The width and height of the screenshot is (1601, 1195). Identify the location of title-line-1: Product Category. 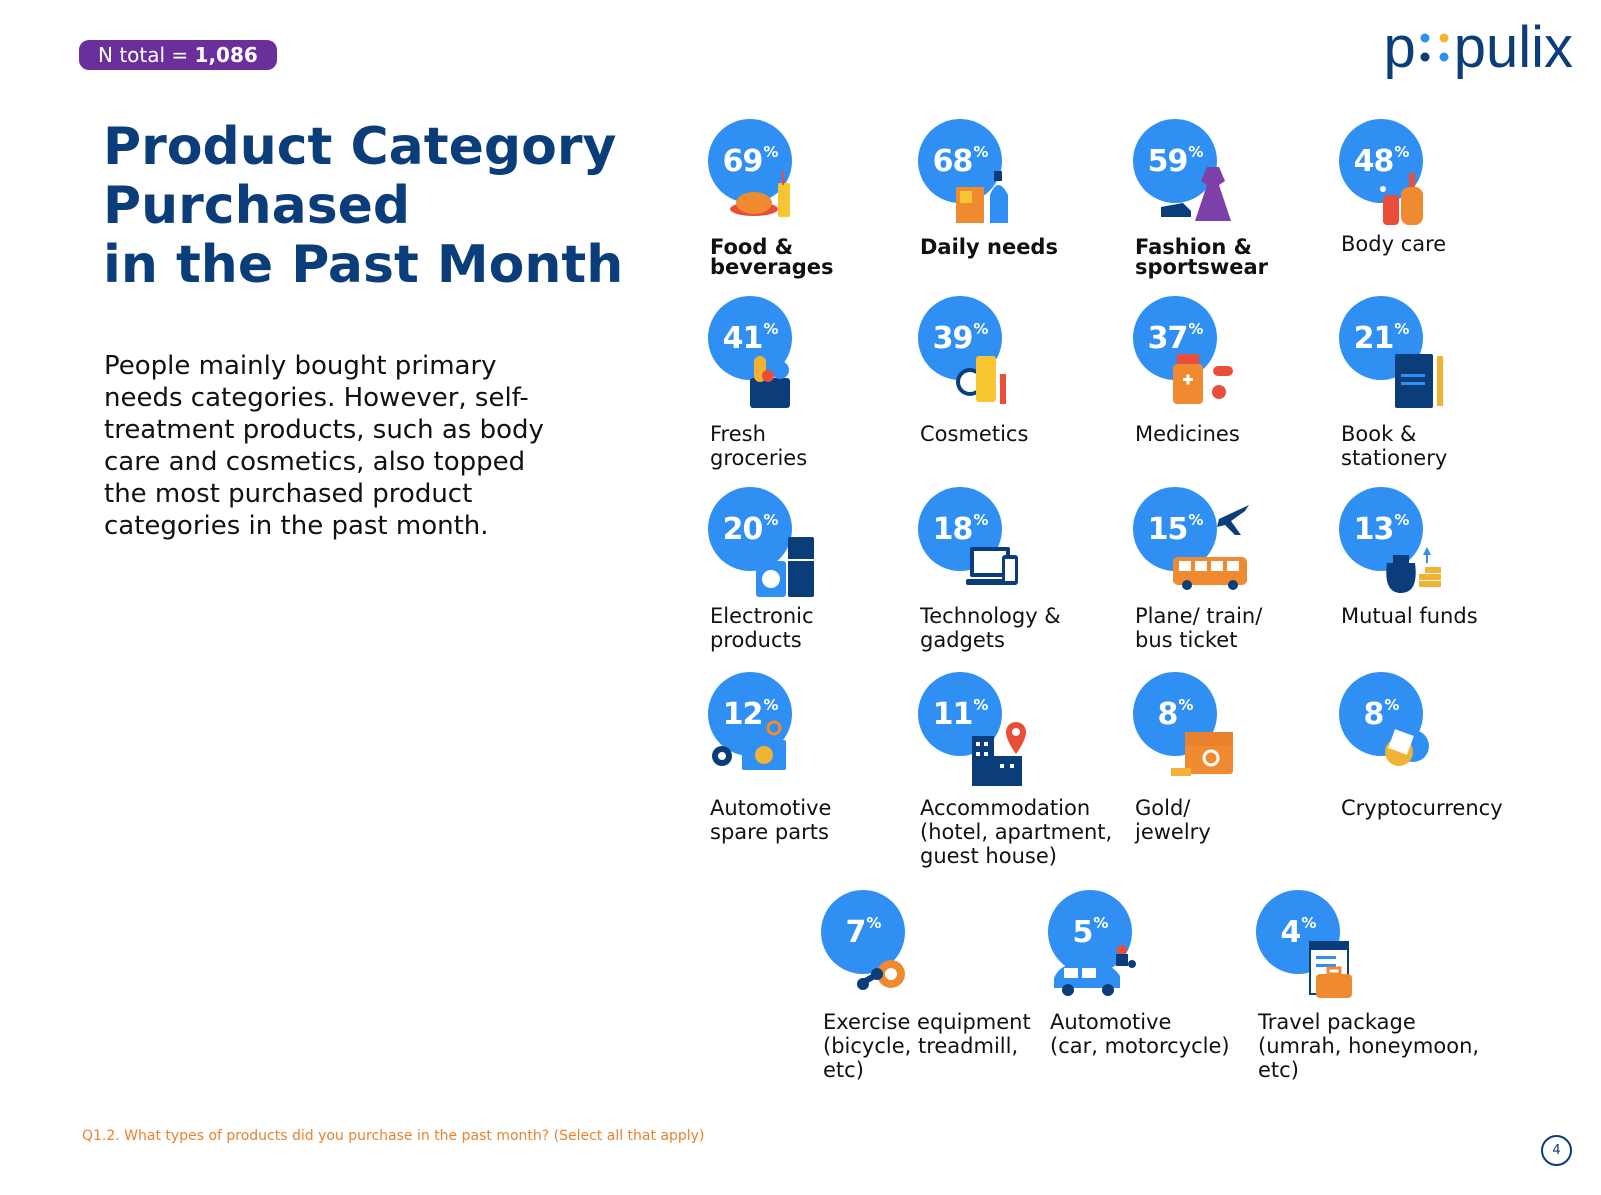
(360, 147).